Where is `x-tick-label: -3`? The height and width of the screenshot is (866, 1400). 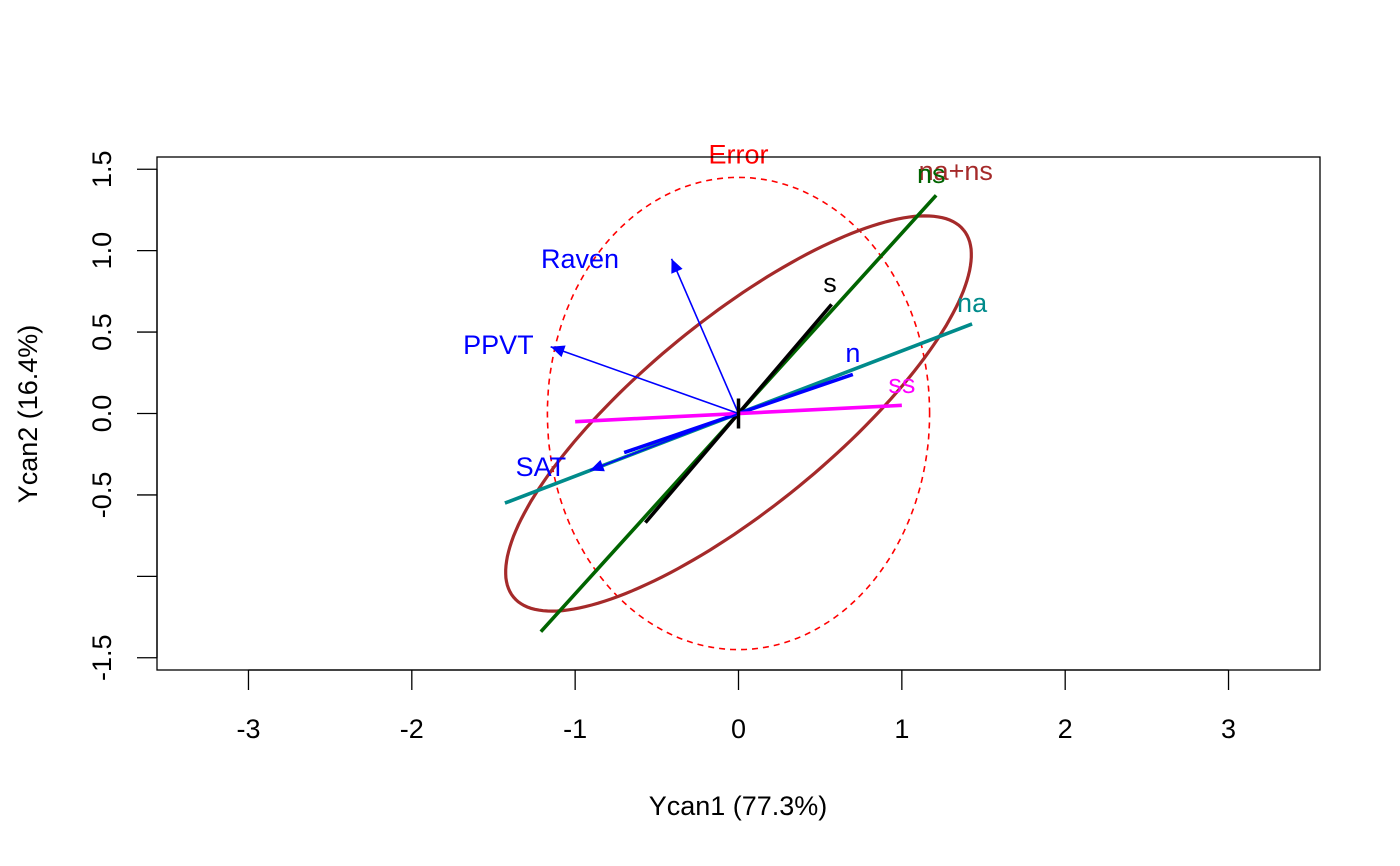 x-tick-label: -3 is located at coordinates (248, 729).